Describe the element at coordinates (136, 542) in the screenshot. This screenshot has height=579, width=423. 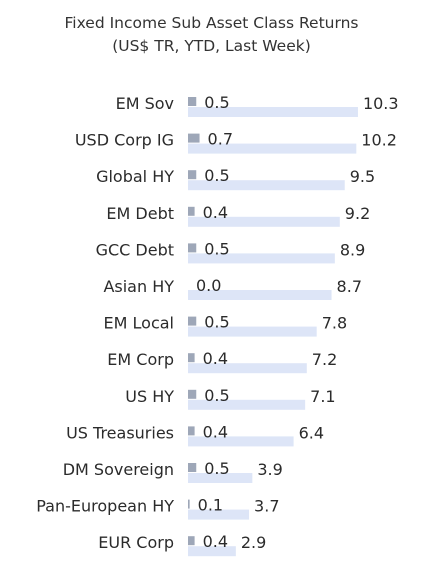
I see `category-label: EUR Corp` at that location.